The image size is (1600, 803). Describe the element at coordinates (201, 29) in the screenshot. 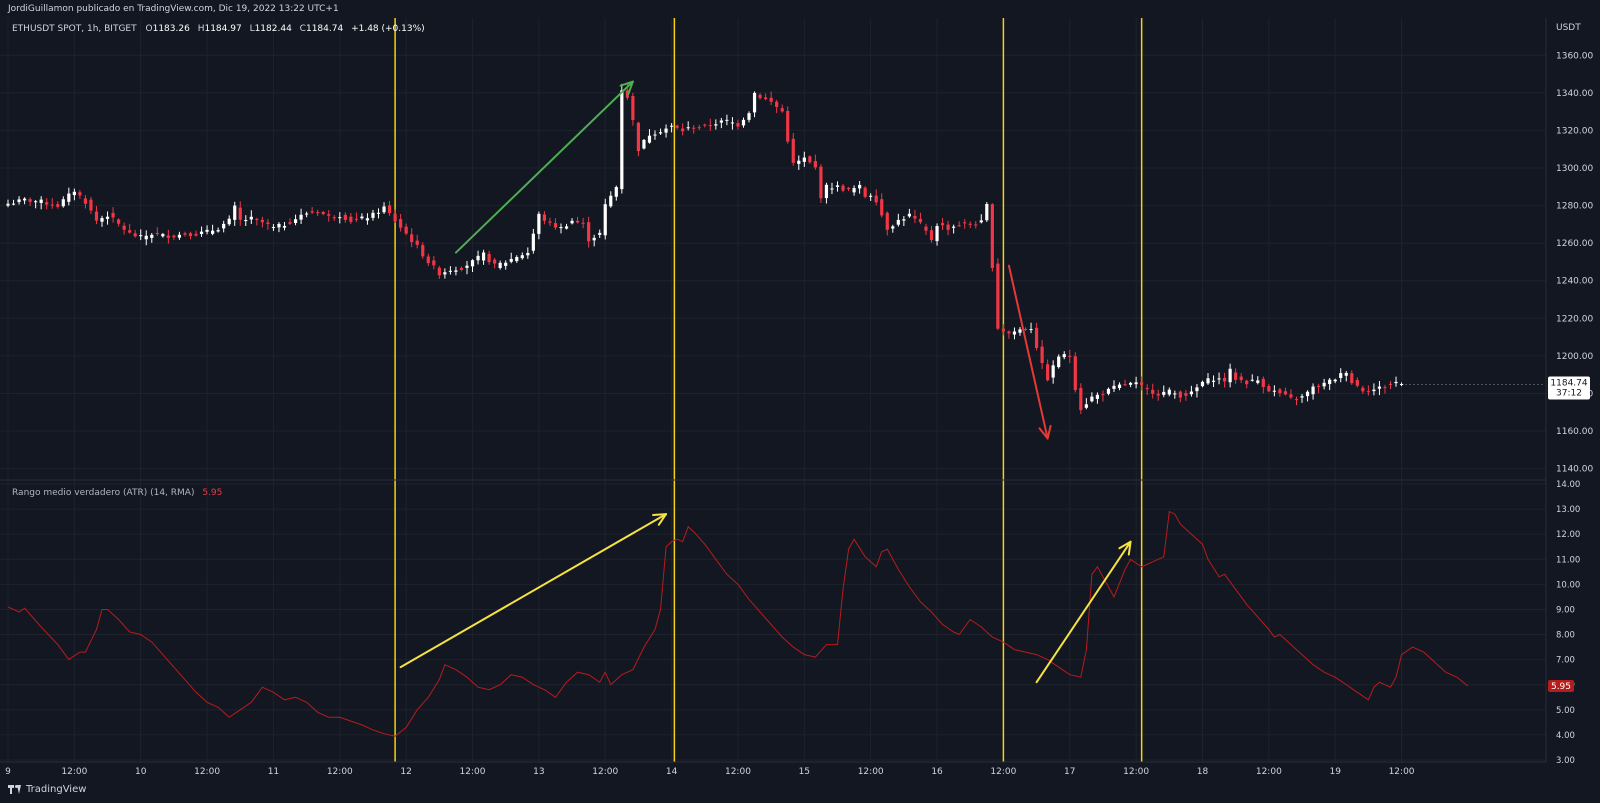

I see `high-label: H` at that location.